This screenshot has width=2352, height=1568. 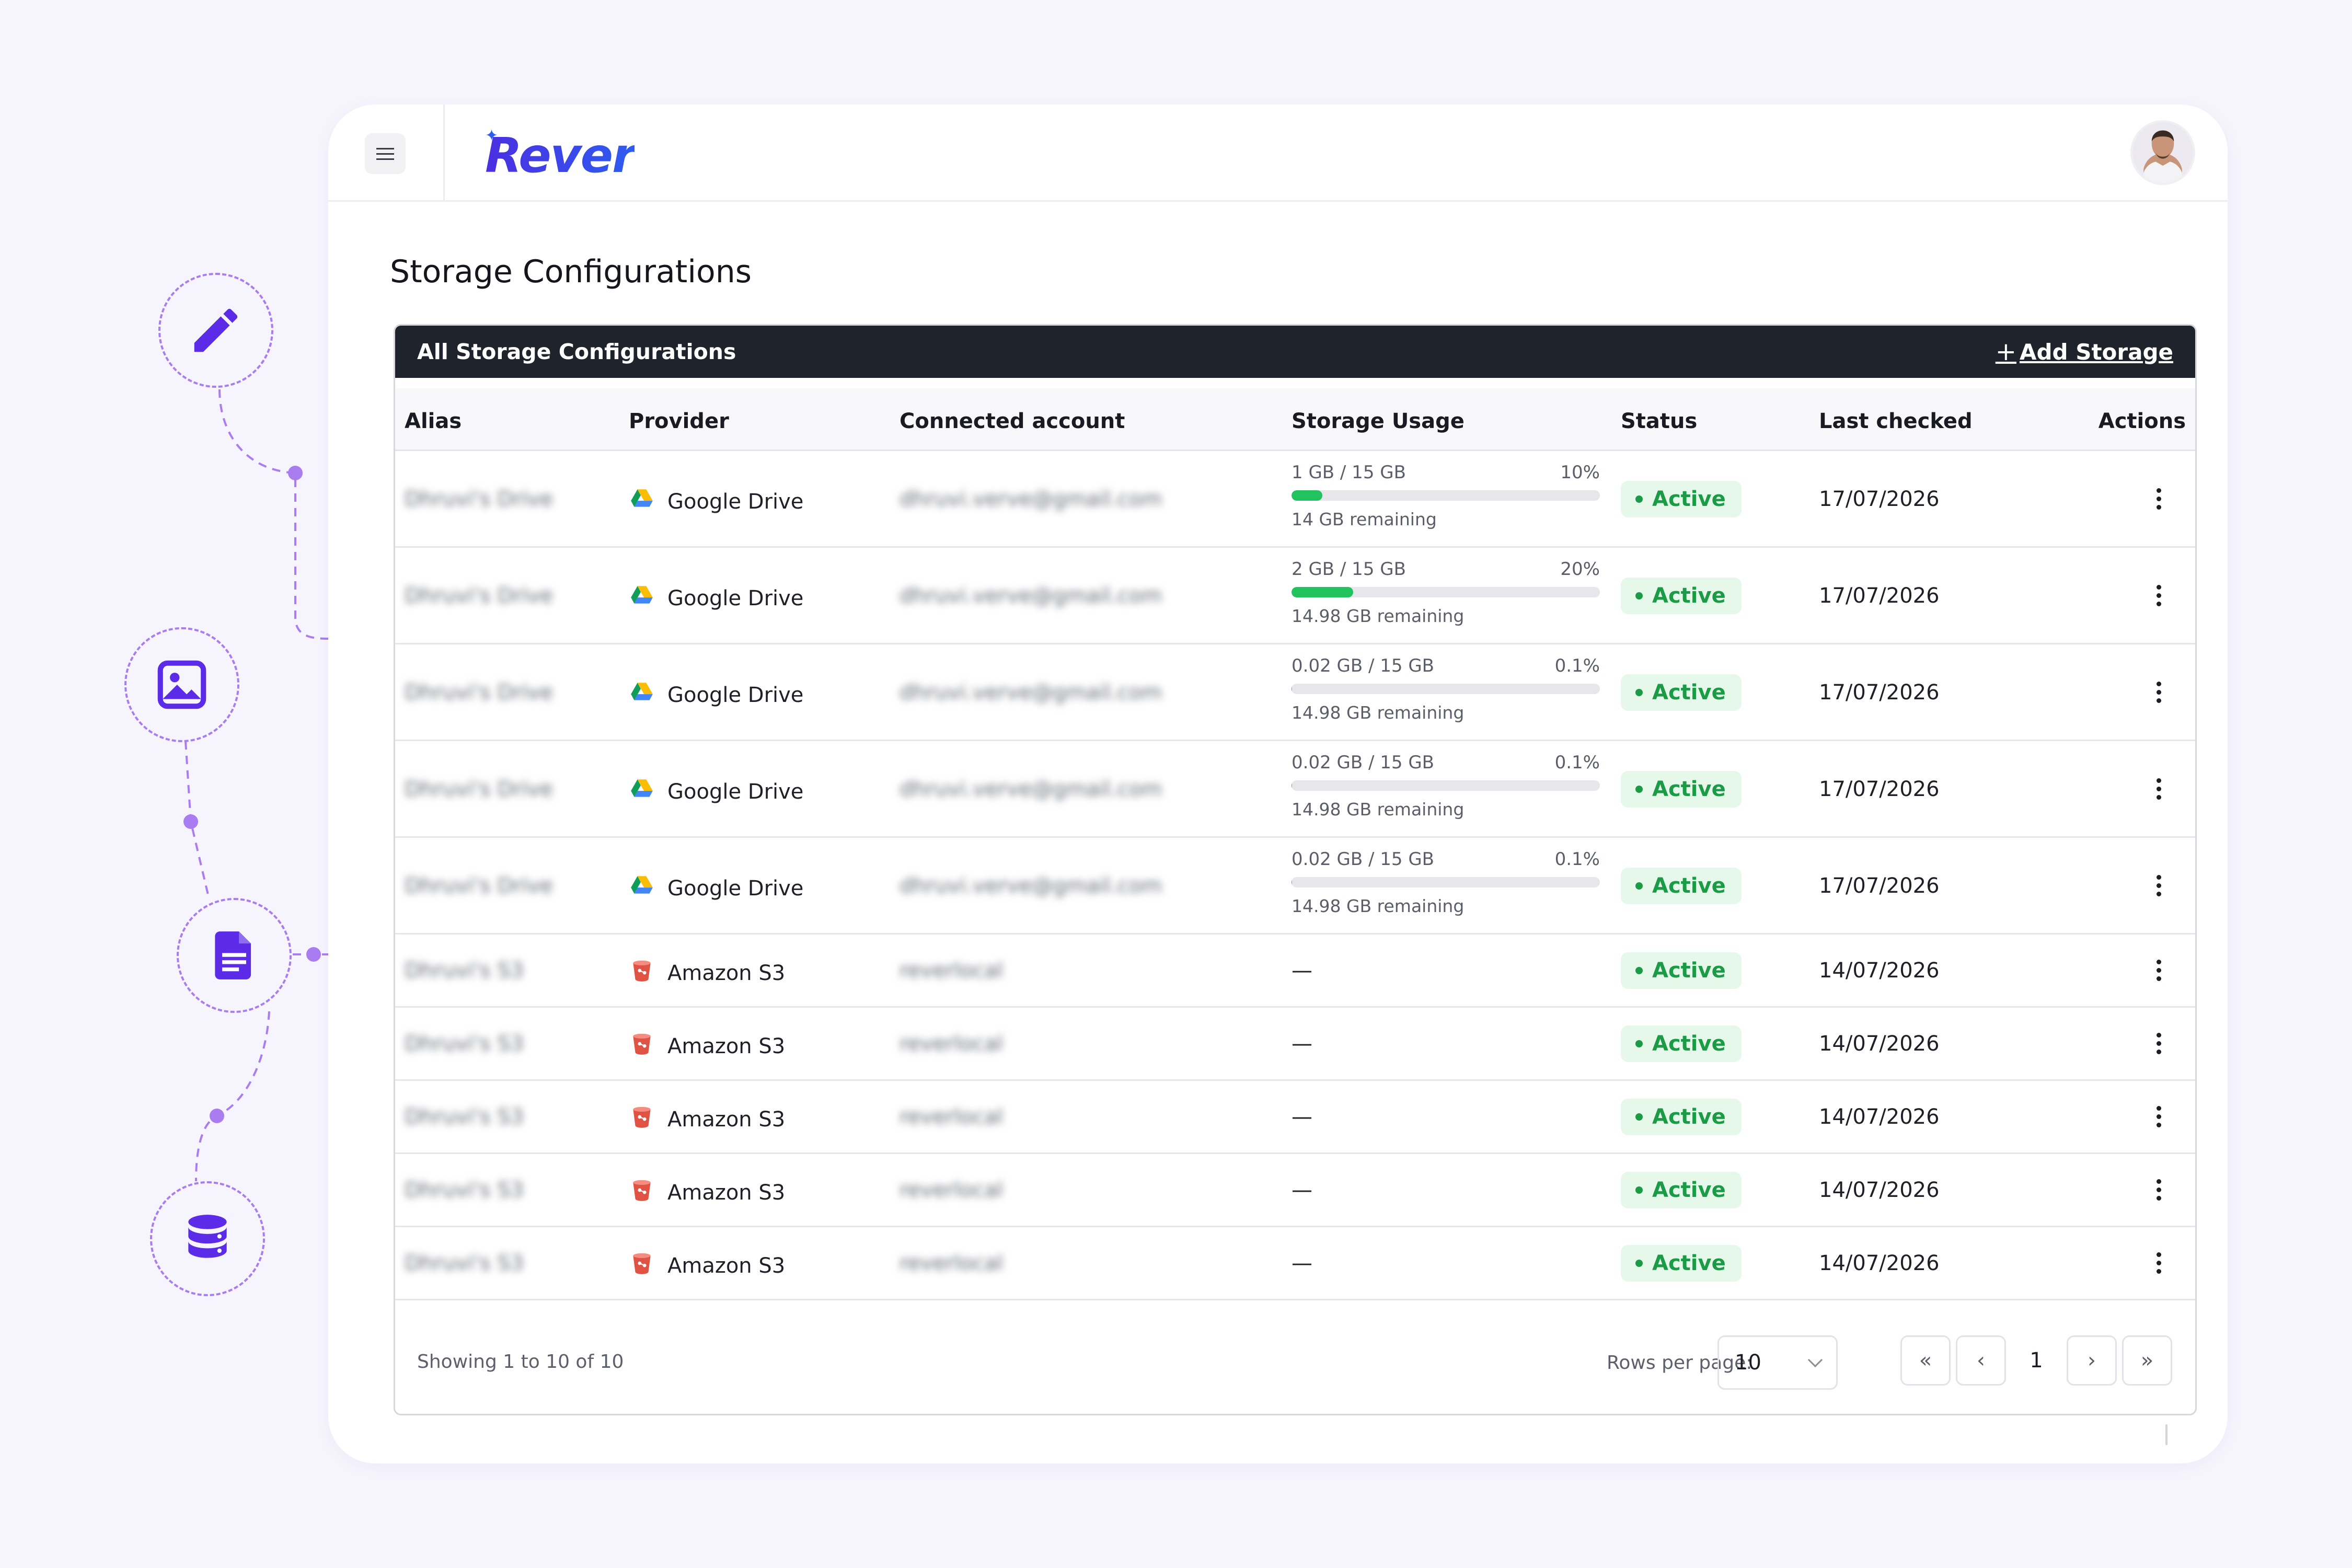 I want to click on first-page-button: «, so click(x=1925, y=1360).